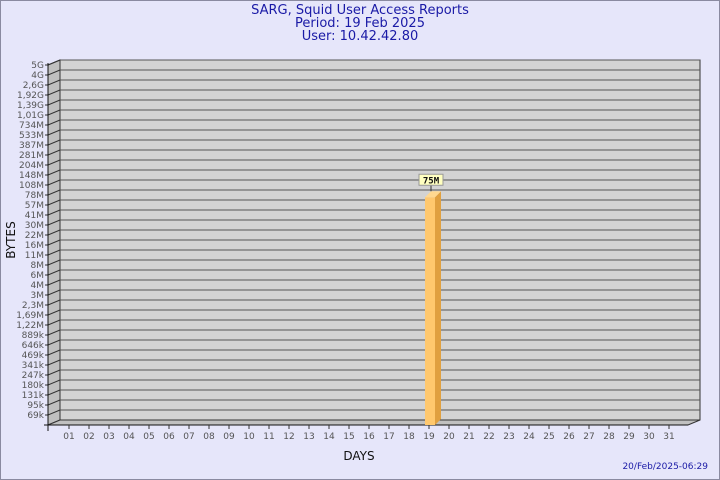  What do you see at coordinates (34, 246) in the screenshot?
I see `y-tick-label: 16M` at bounding box center [34, 246].